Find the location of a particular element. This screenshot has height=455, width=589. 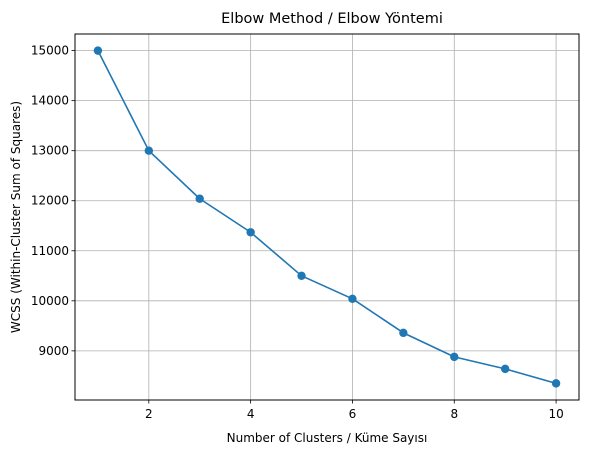

x-tick-label: 8 is located at coordinates (454, 414).